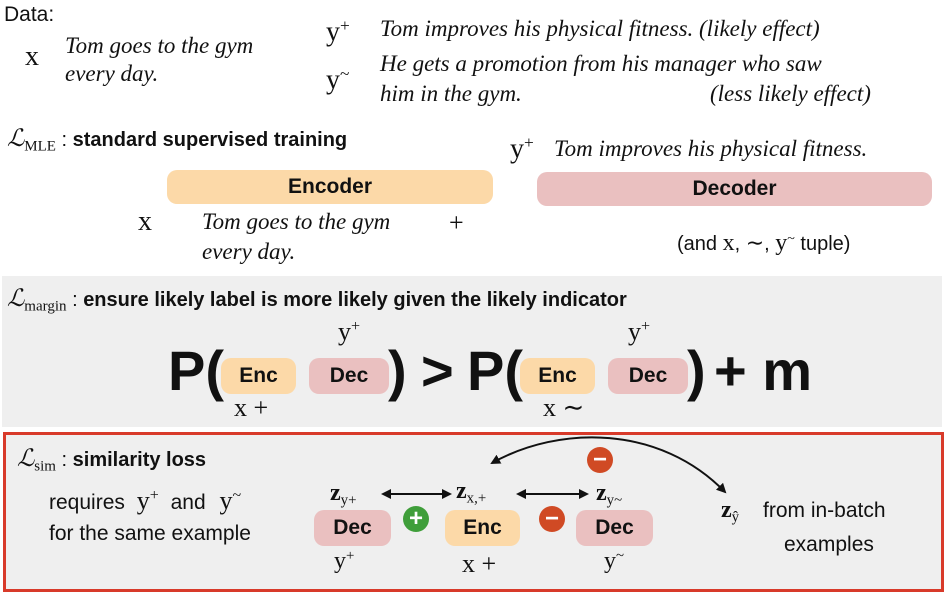 The width and height of the screenshot is (946, 592). Describe the element at coordinates (711, 148) in the screenshot. I see `mle-yplus-text: Tom improves his physical fitness.` at that location.